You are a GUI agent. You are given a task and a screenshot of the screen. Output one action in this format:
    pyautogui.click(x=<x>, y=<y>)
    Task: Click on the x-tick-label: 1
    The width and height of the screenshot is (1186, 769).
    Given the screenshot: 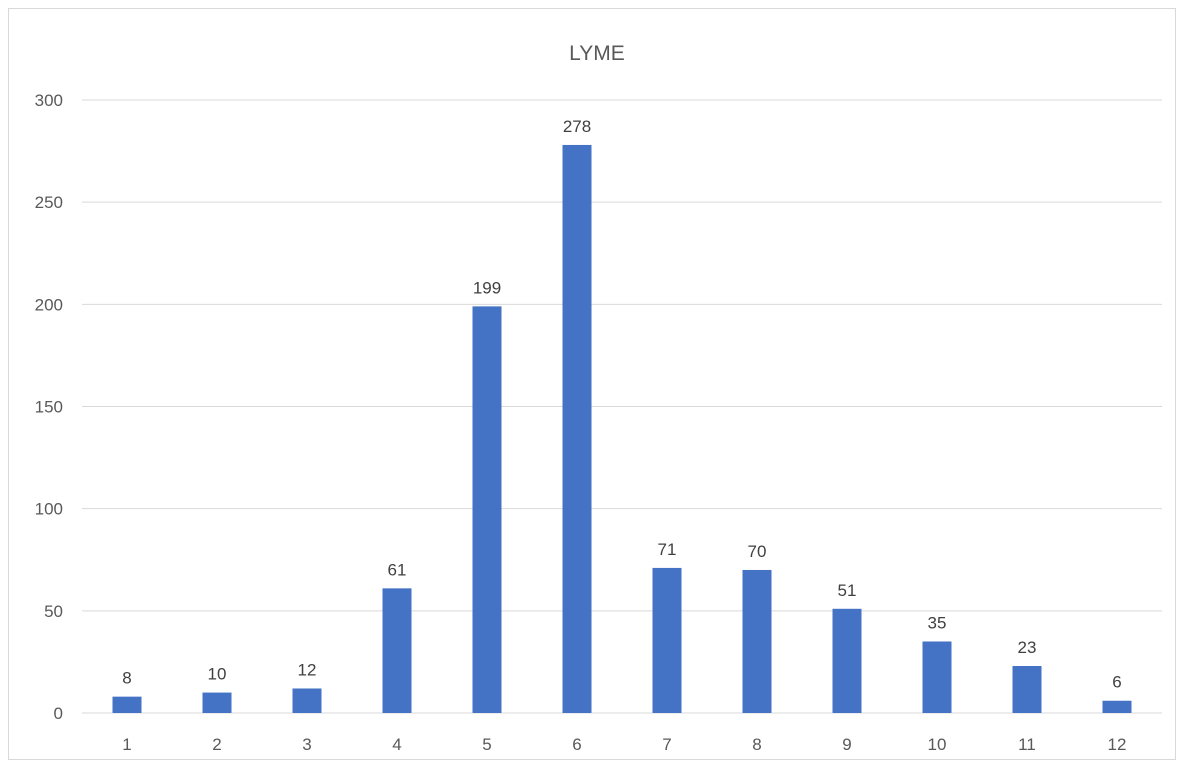 What is the action you would take?
    pyautogui.click(x=126, y=744)
    